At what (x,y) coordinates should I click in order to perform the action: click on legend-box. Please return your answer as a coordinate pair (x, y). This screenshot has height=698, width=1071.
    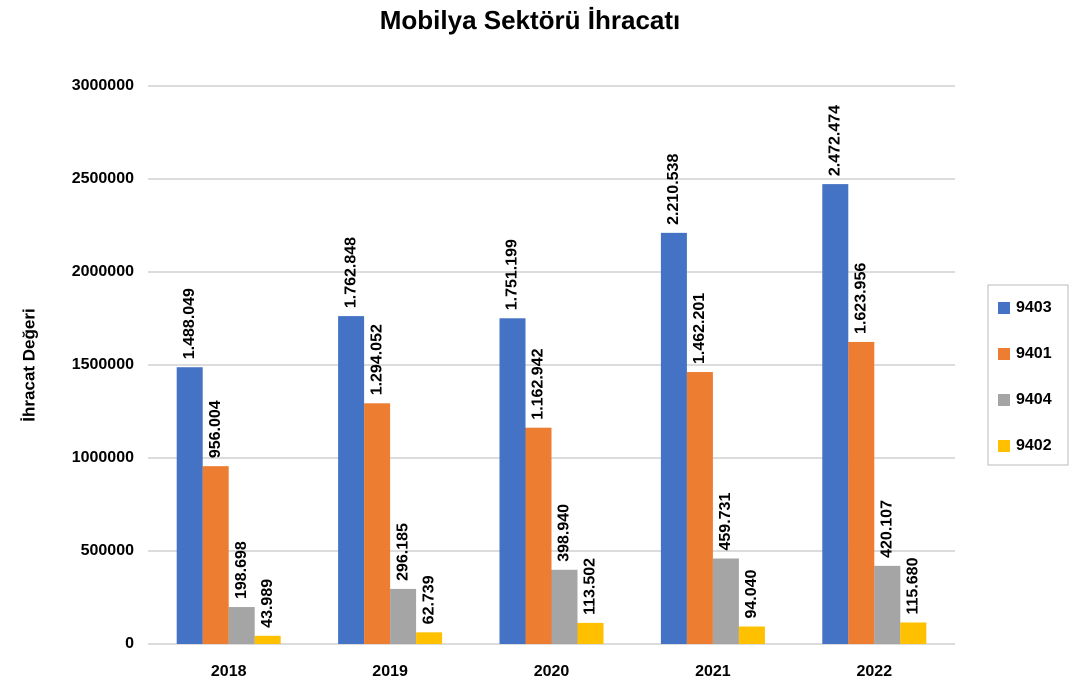
    Looking at the image, I should click on (1028, 375).